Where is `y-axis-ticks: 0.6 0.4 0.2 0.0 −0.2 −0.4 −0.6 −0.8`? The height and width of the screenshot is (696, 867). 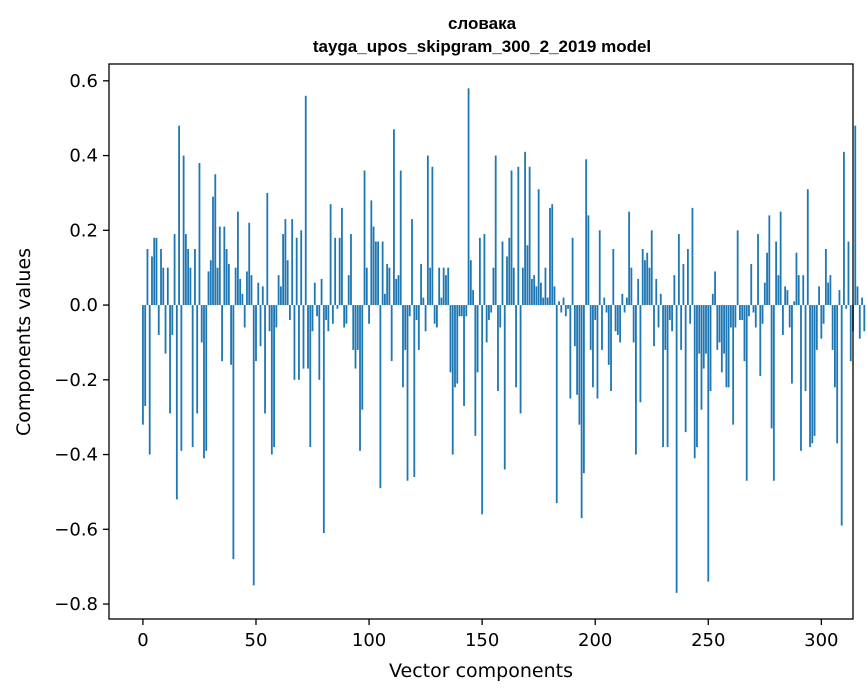
y-axis-ticks: 0.6 0.4 0.2 0.0 −0.2 −0.4 −0.6 −0.8 is located at coordinates (81, 343).